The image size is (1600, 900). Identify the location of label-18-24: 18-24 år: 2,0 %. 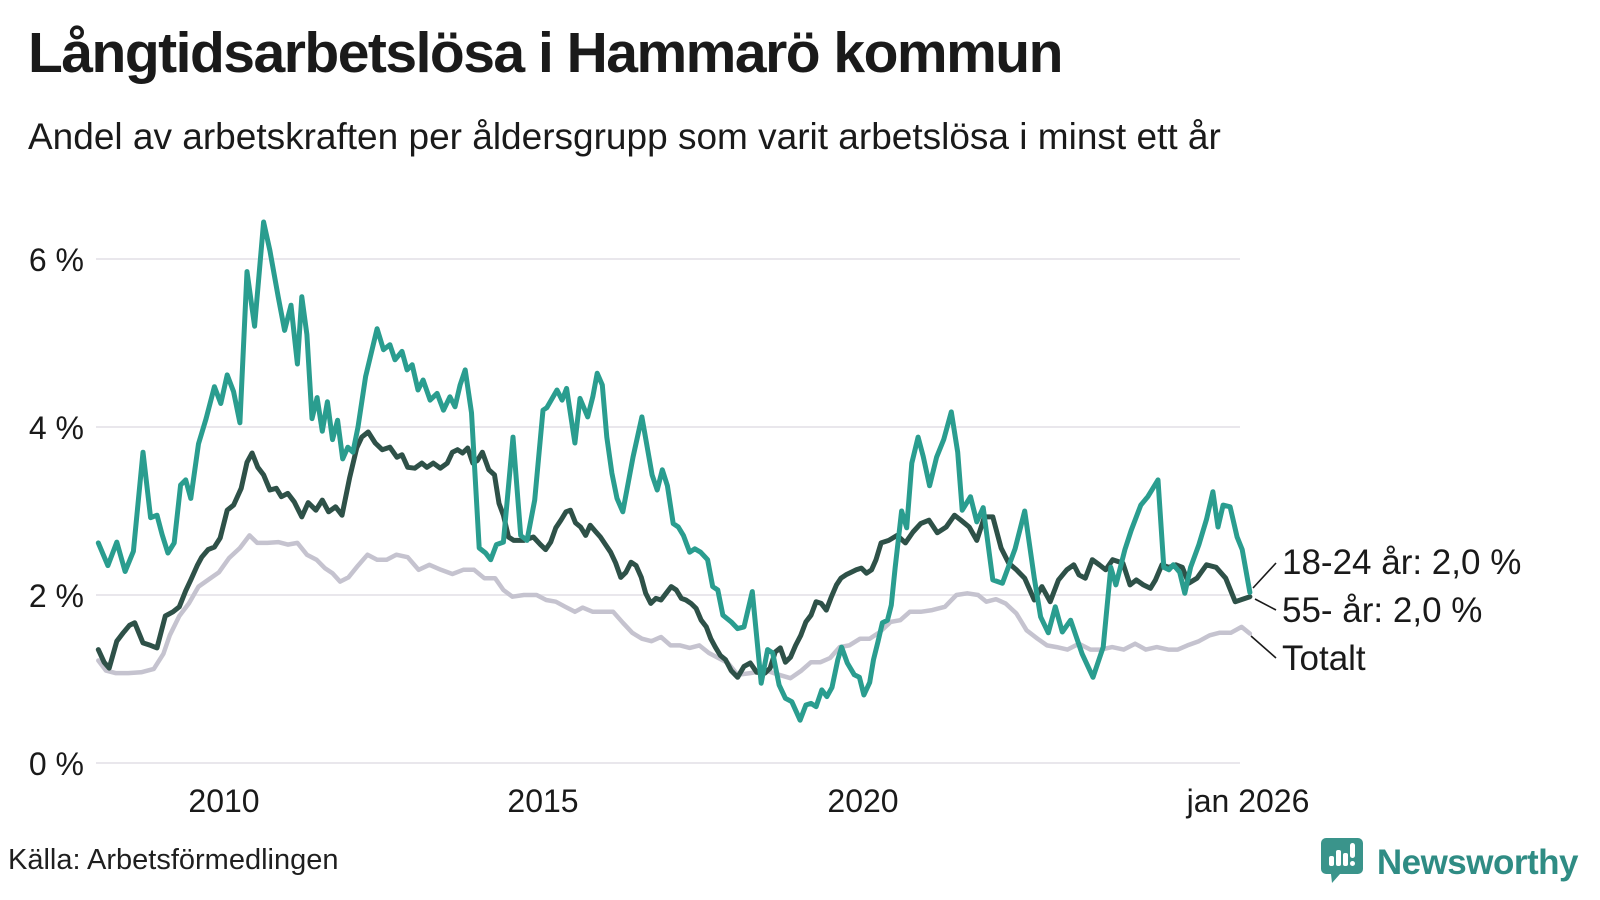
(1401, 562).